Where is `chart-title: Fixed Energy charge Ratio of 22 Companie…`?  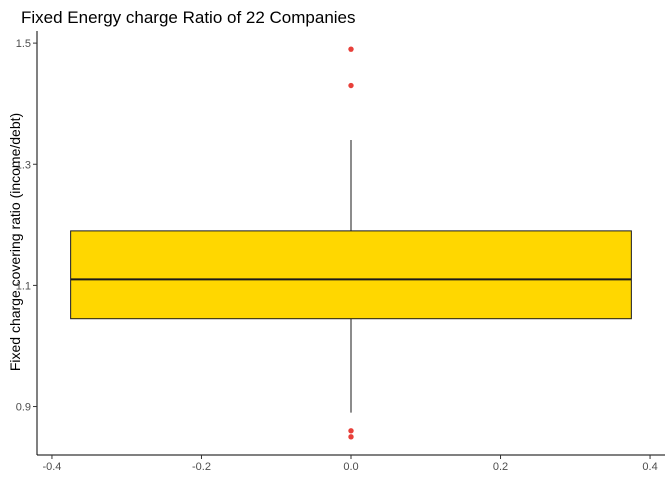 chart-title: Fixed Energy charge Ratio of 22 Companie… is located at coordinates (188, 17).